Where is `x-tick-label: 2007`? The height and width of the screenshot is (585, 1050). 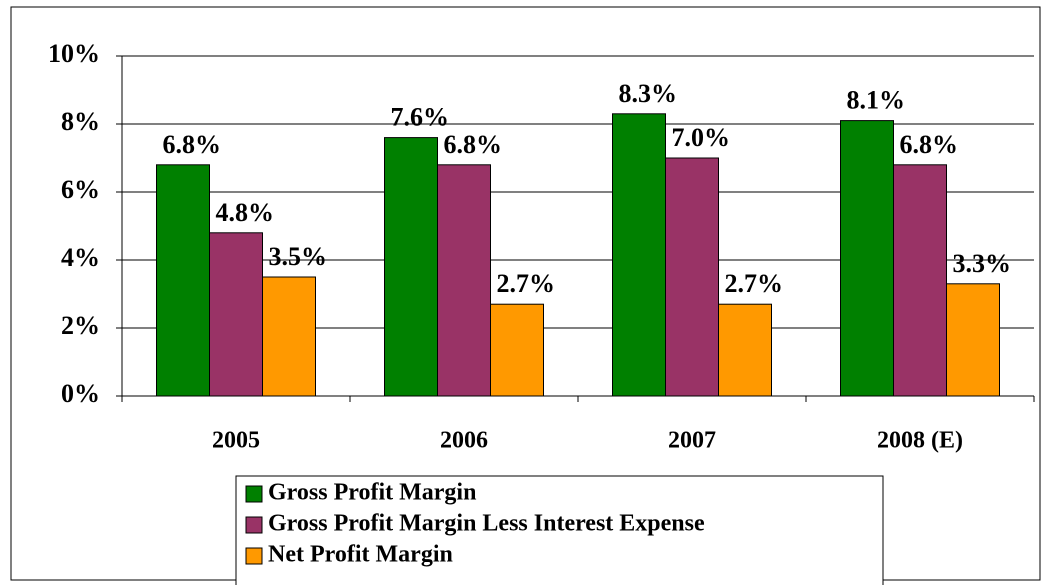 x-tick-label: 2007 is located at coordinates (692, 441).